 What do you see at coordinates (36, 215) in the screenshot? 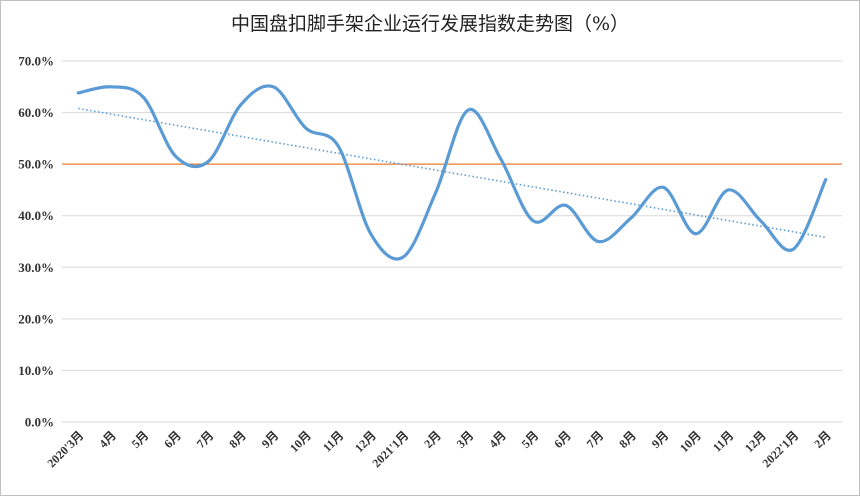
I see `y-tick-label: 40.0%` at bounding box center [36, 215].